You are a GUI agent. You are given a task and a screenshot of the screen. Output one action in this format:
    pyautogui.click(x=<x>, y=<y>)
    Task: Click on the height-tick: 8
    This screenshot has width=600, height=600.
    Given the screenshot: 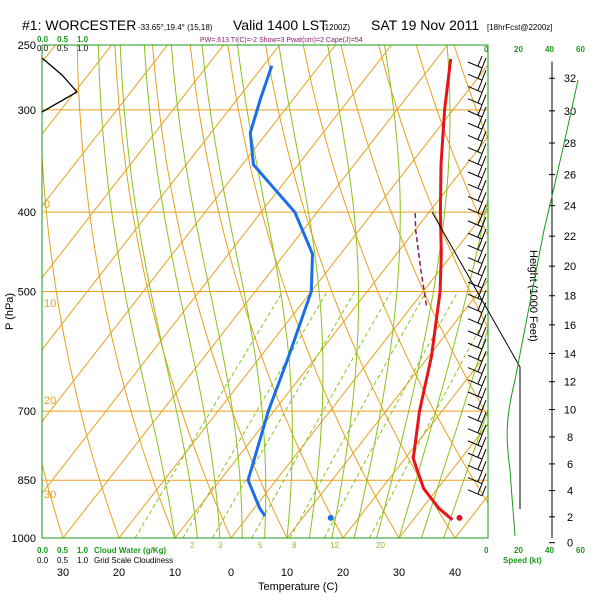 What is the action you would take?
    pyautogui.click(x=570, y=438)
    